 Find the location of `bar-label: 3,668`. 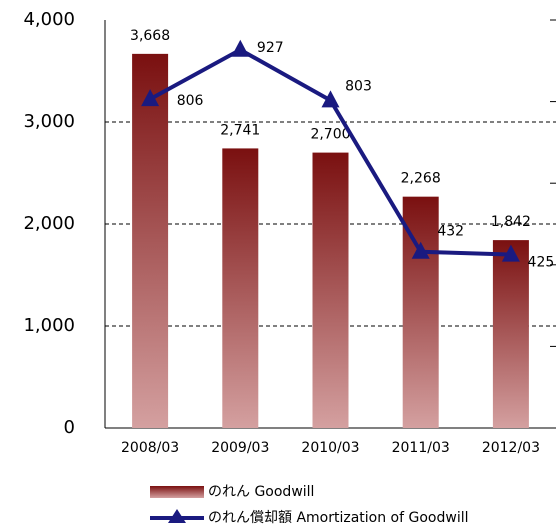

bar-label: 3,668 is located at coordinates (150, 36).